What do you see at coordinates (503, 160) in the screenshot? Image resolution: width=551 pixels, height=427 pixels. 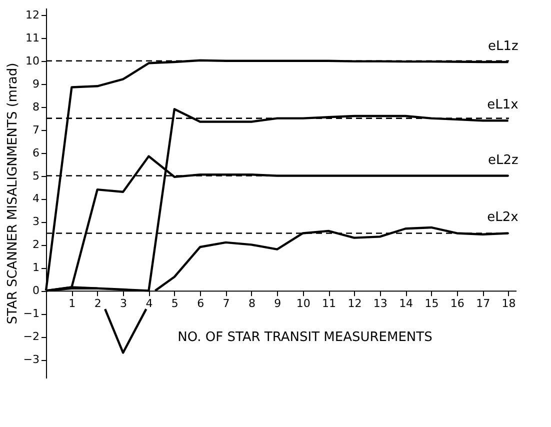 I see `series-label: eL2z` at bounding box center [503, 160].